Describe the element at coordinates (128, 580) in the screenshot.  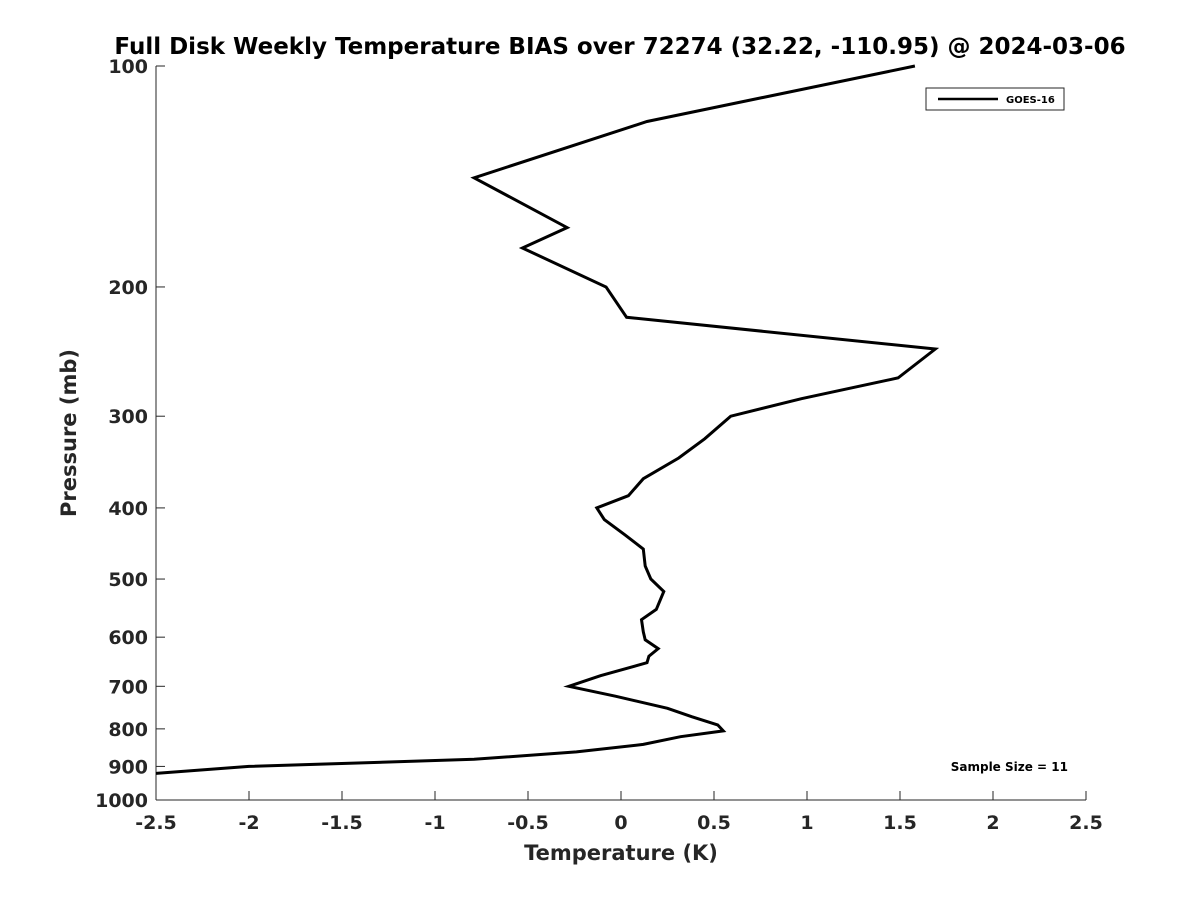
I see `y-tick-label: 500` at that location.